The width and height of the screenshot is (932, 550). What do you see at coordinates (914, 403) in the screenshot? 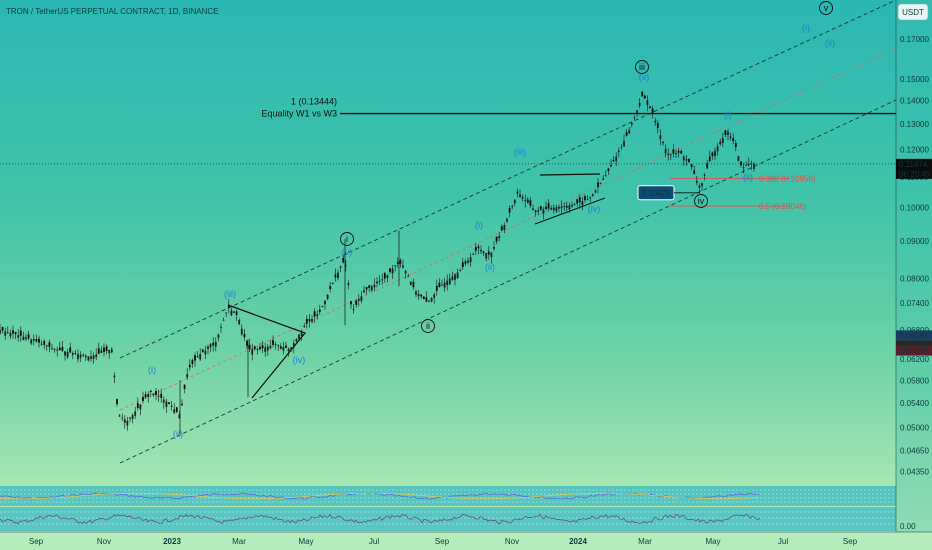
I see `price-tick-13: 0.05400` at bounding box center [914, 403].